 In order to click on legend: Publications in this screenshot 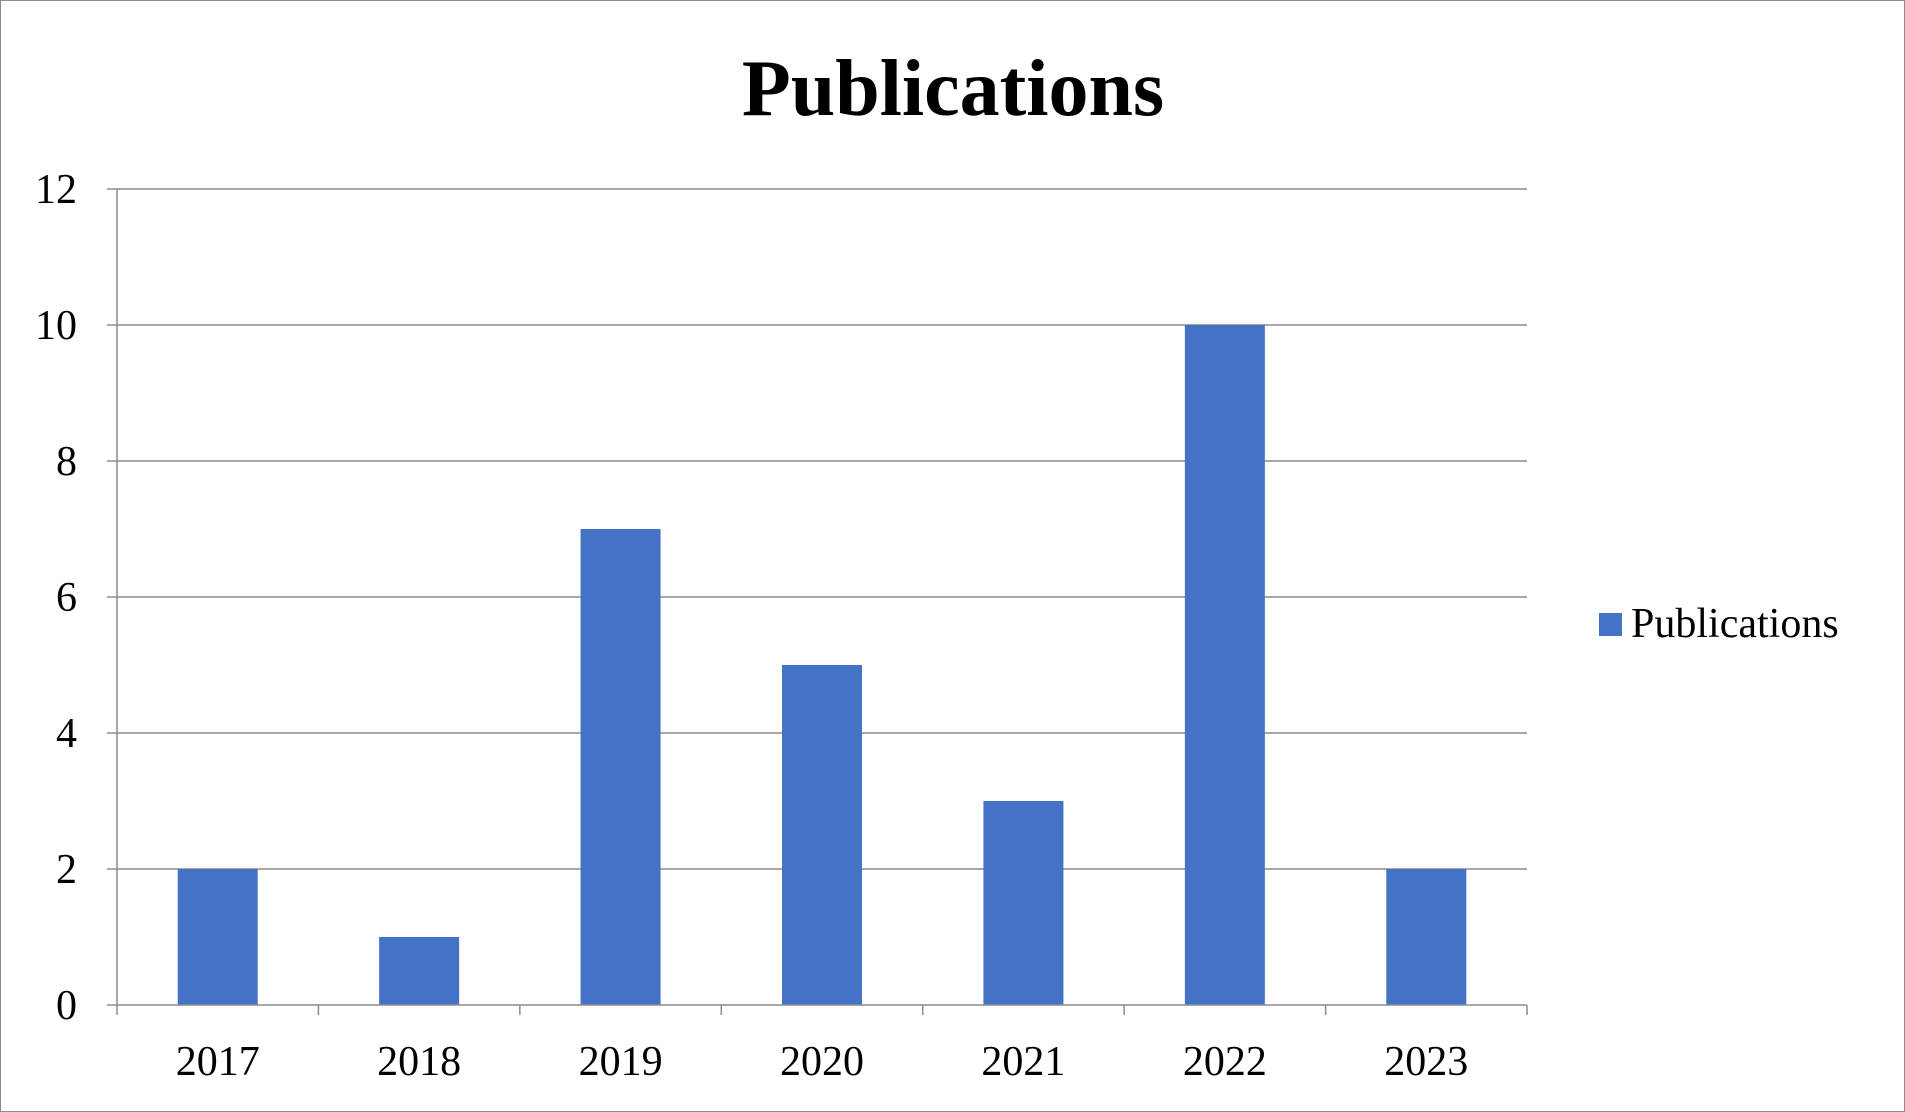, I will do `click(1719, 624)`.